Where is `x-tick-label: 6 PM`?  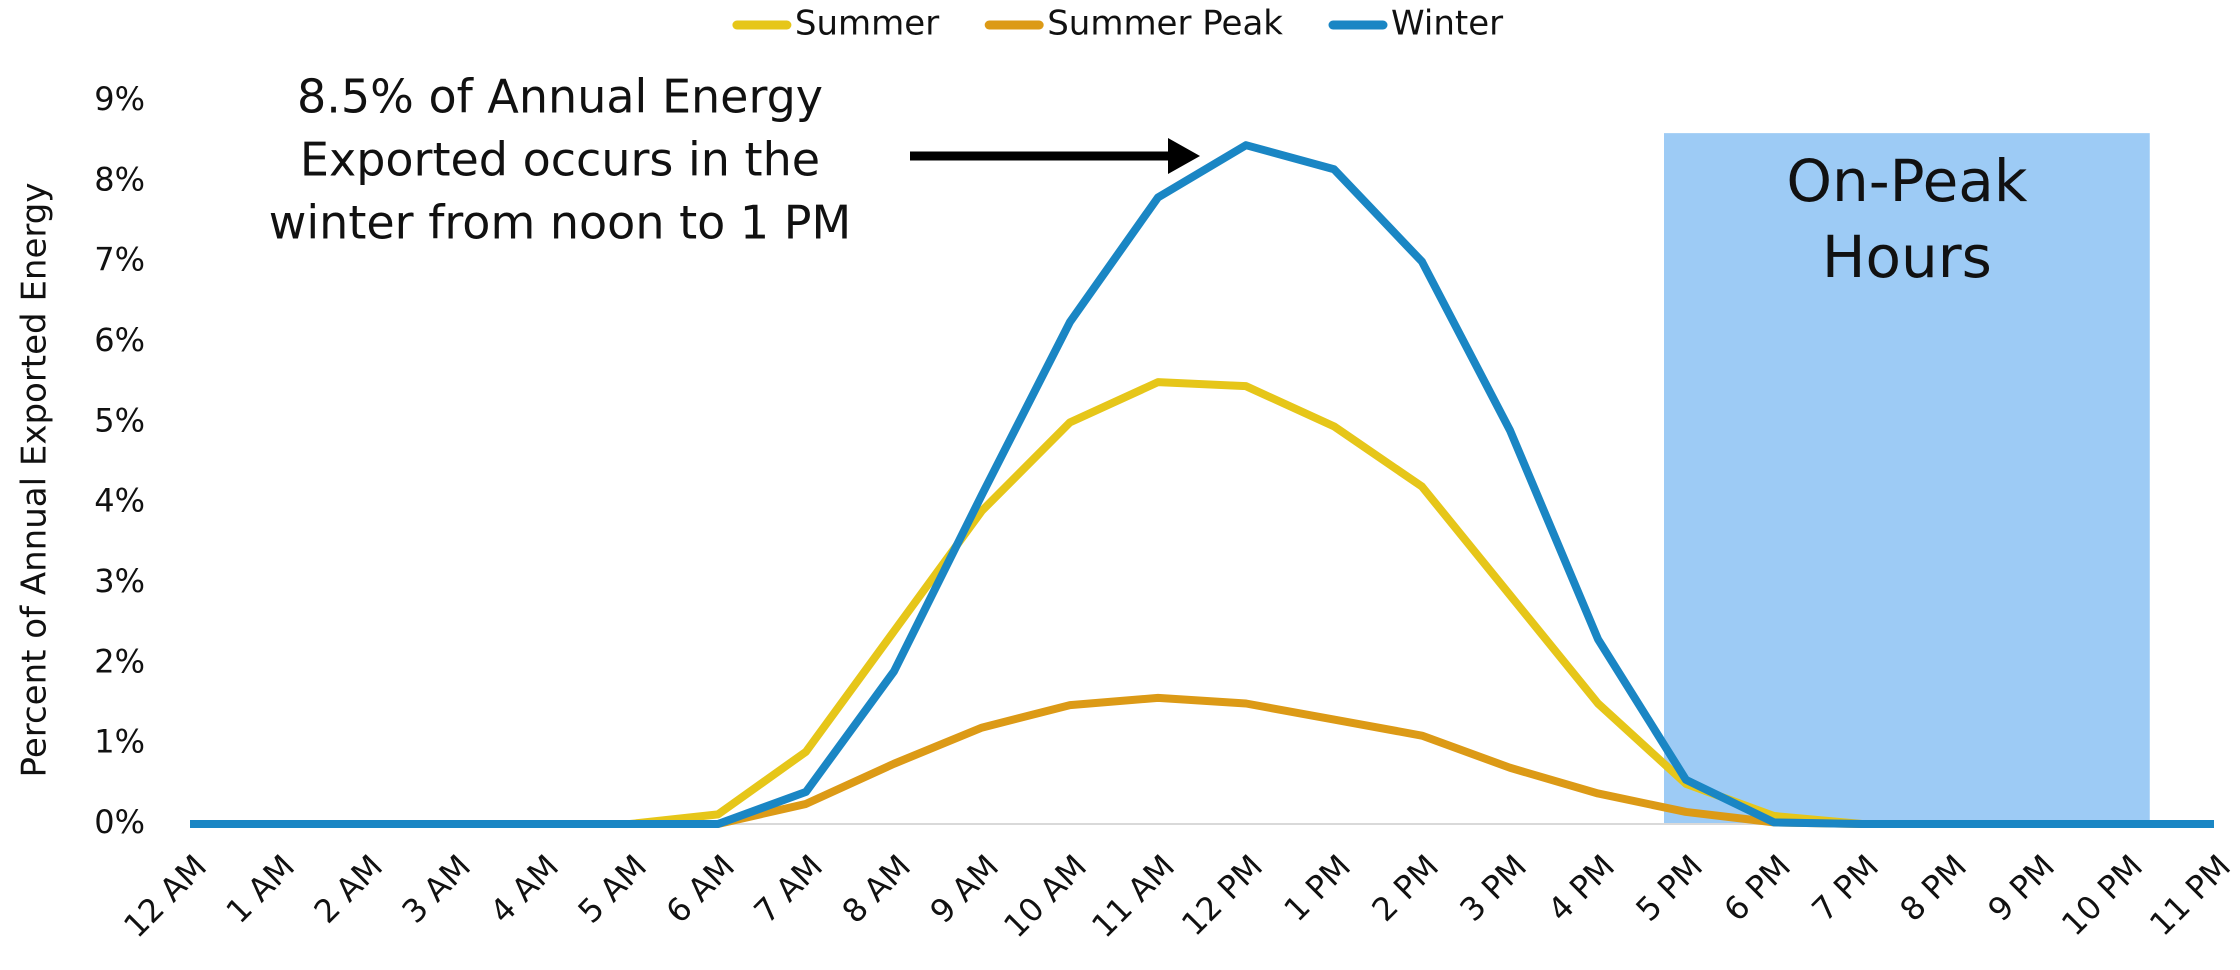 x-tick-label: 6 PM is located at coordinates (1757, 888).